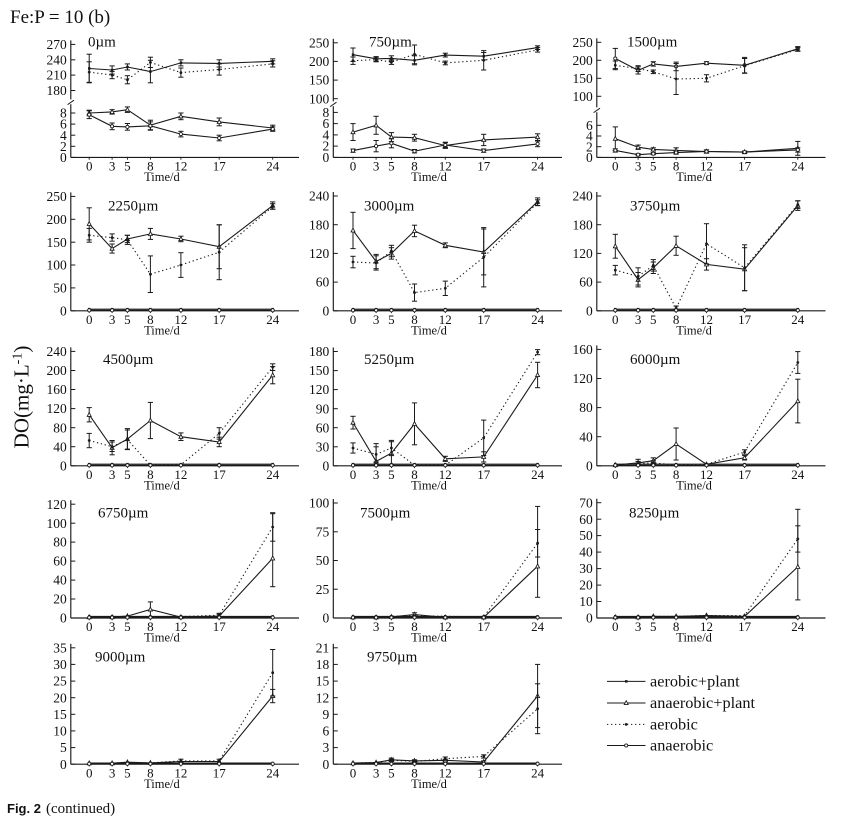  I want to click on svg-text: 75, so click(323, 531).